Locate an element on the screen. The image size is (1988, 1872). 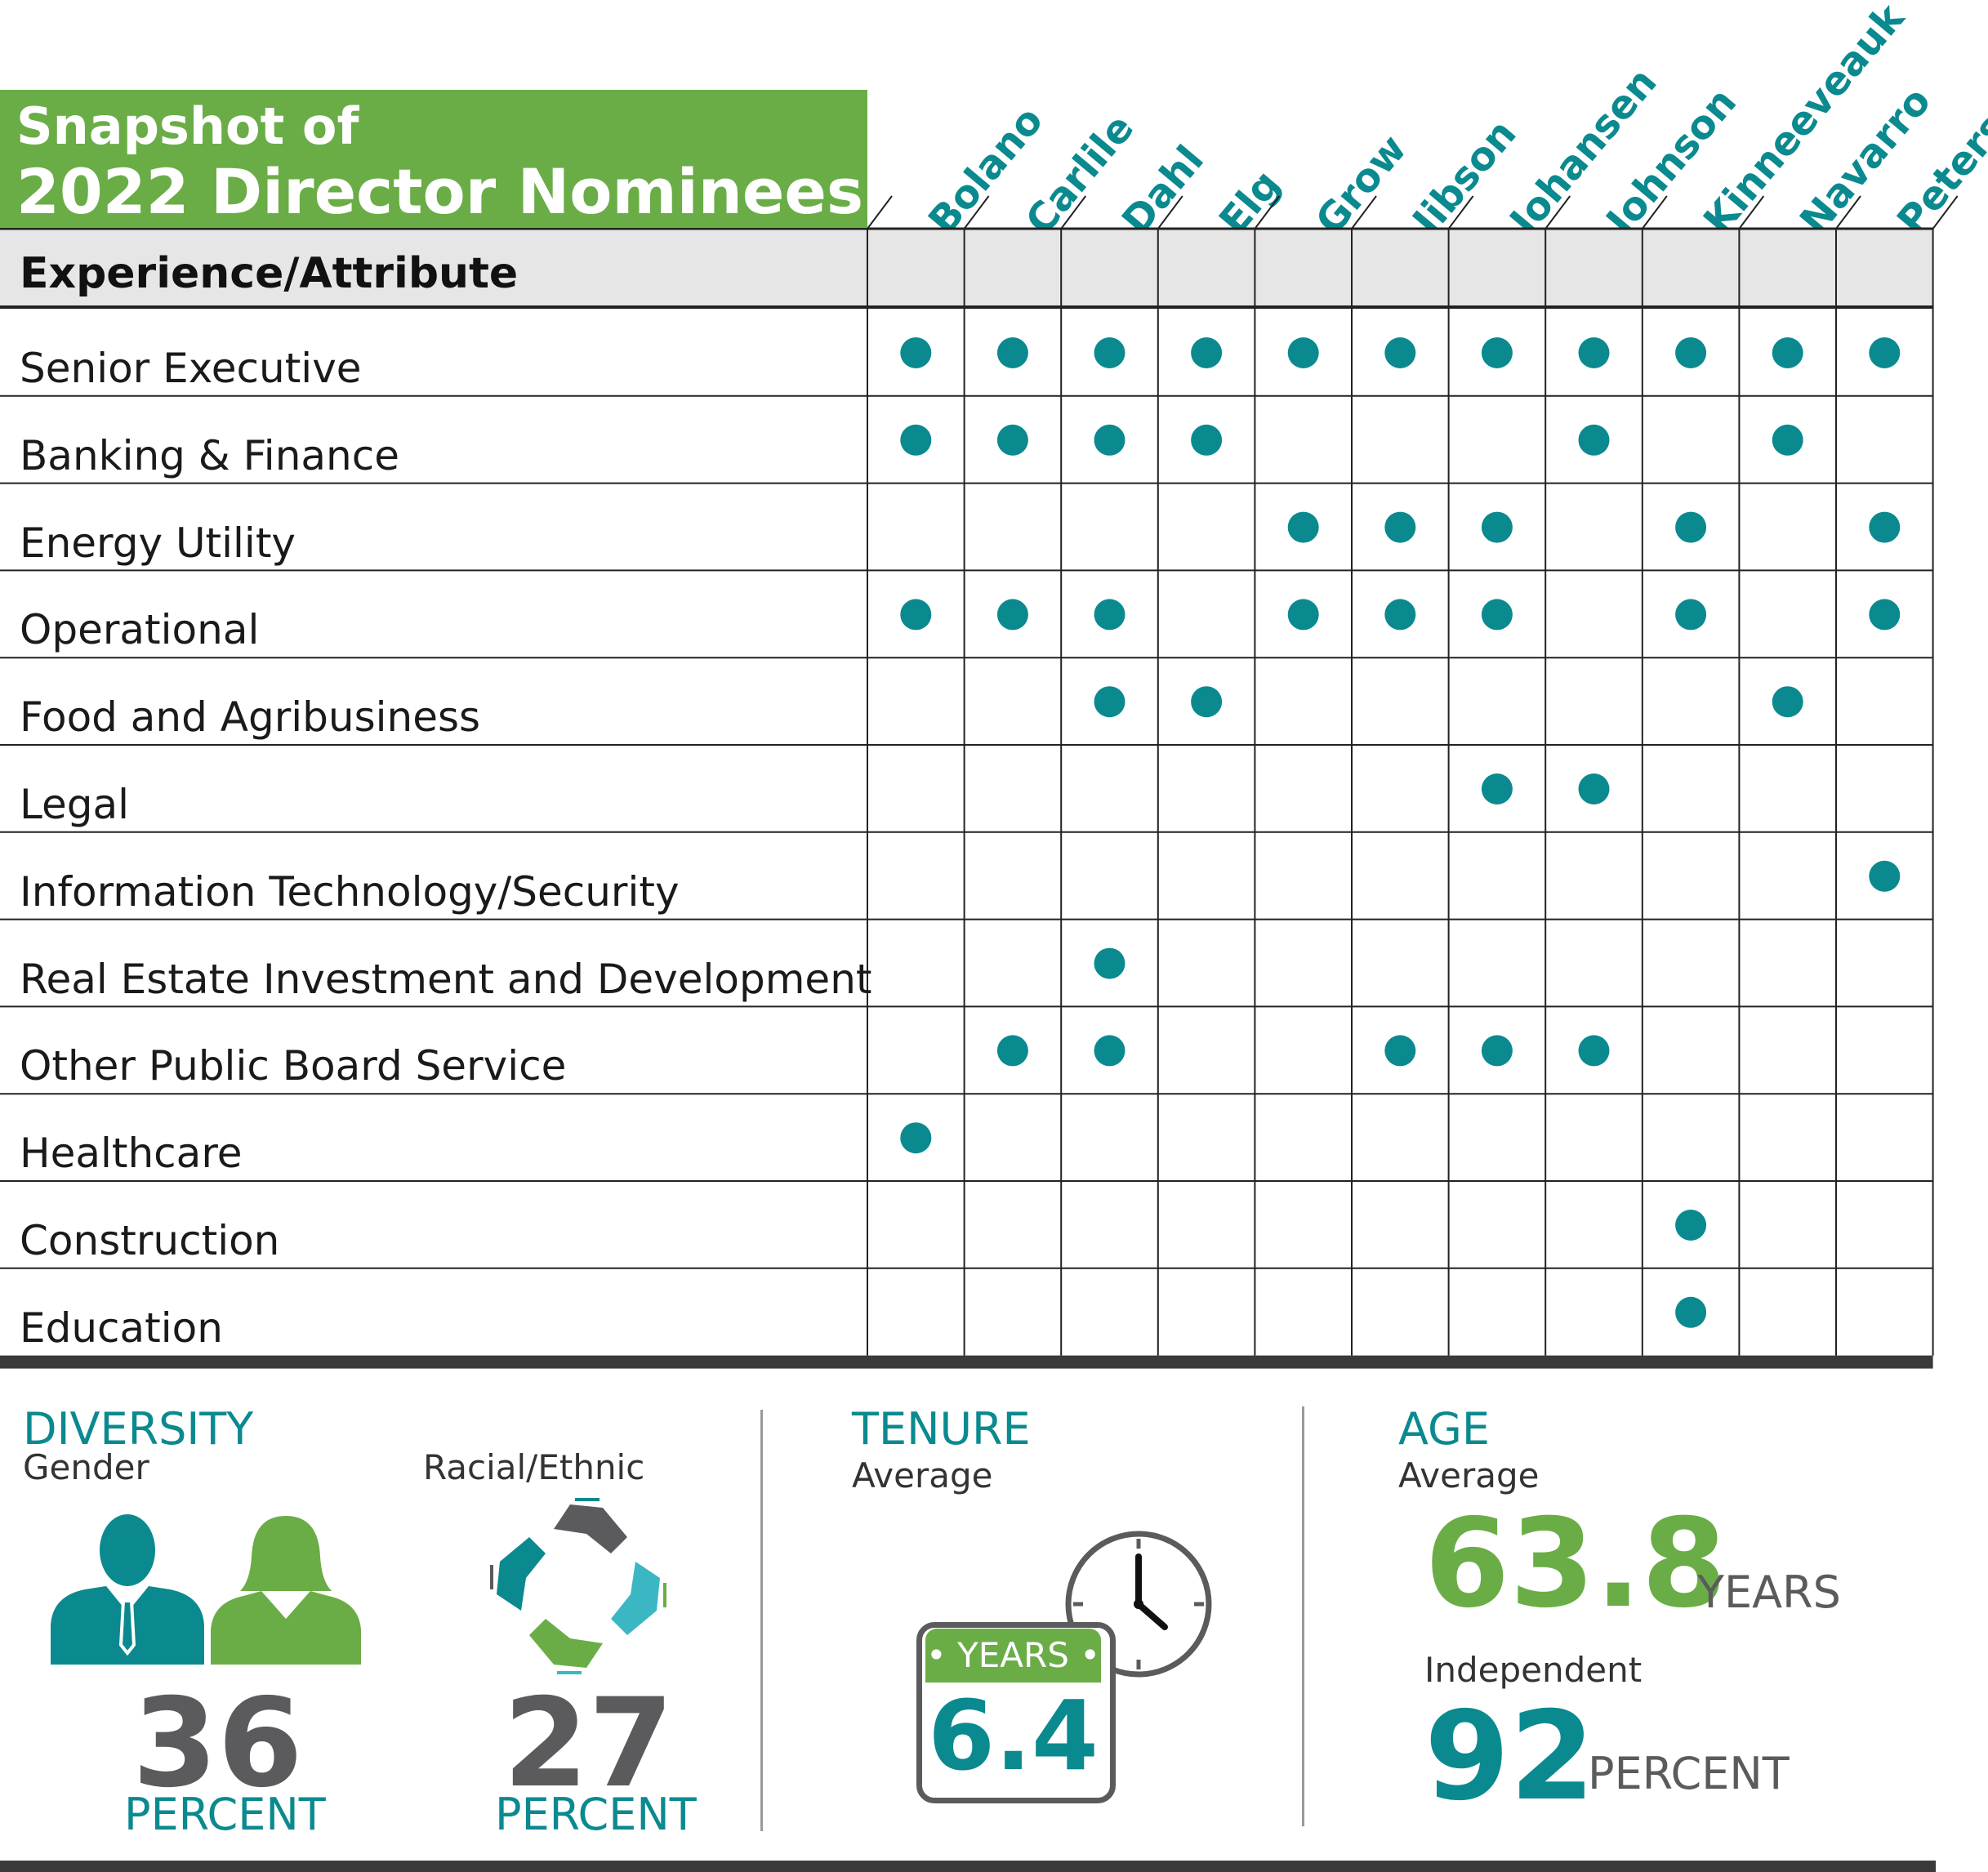
tenure-heading: TENURE is located at coordinates (942, 1429).